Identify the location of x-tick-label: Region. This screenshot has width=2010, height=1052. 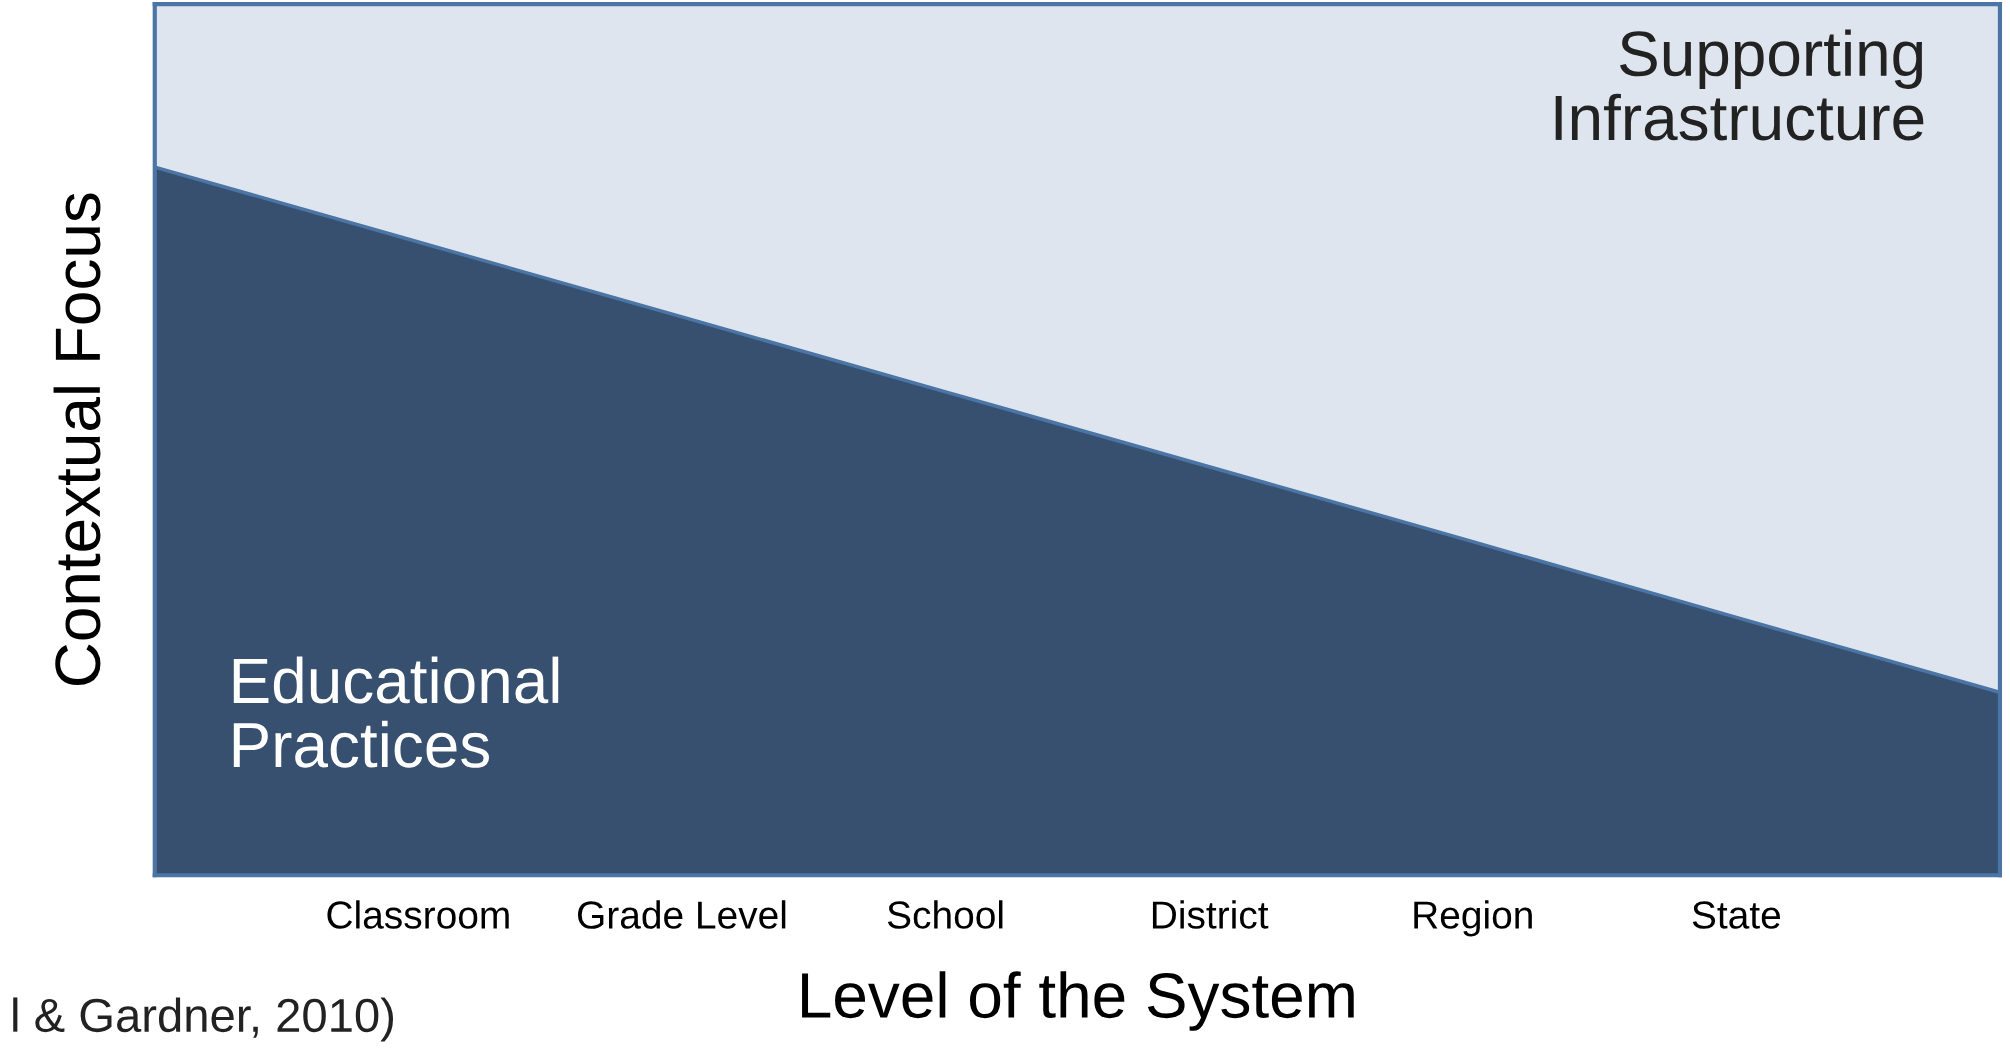
(1473, 918).